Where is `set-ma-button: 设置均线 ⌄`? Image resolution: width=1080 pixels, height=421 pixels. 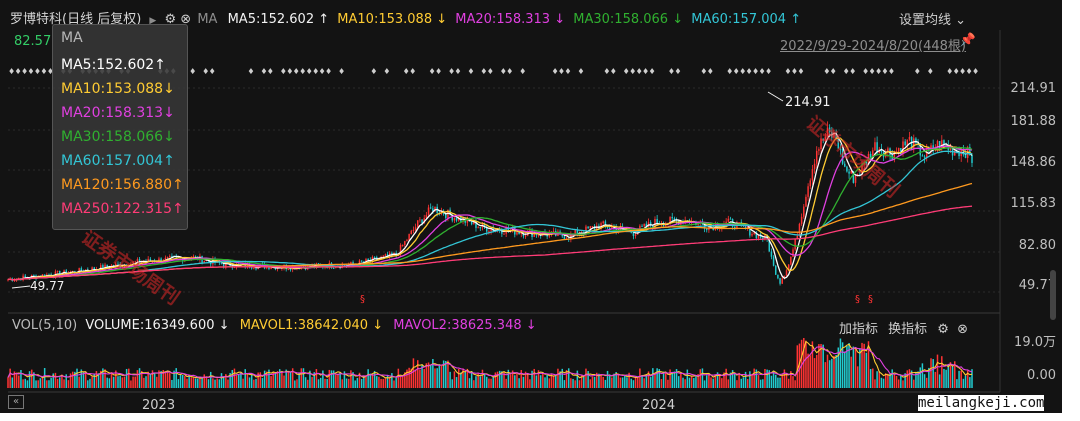 set-ma-button: 设置均线 ⌄ is located at coordinates (932, 18).